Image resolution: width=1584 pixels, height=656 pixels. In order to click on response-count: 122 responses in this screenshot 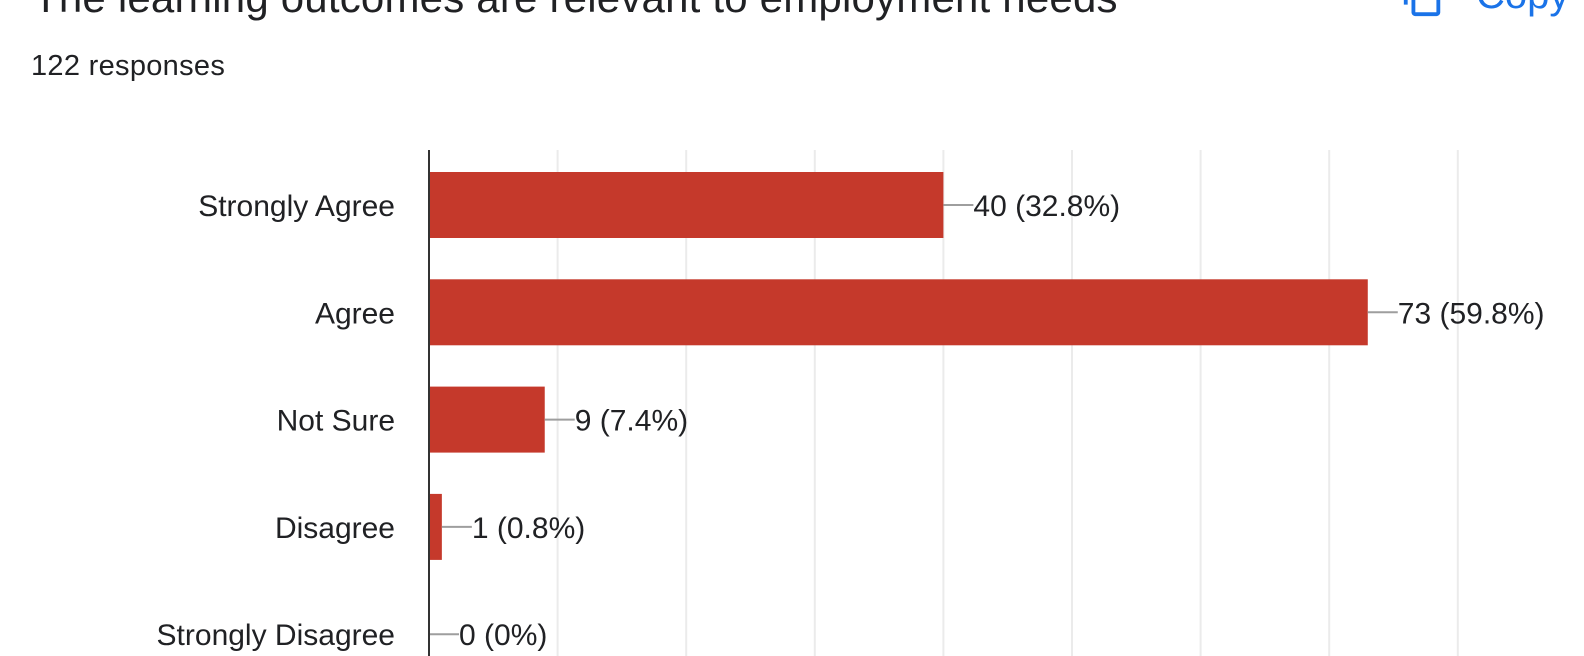, I will do `click(128, 66)`.